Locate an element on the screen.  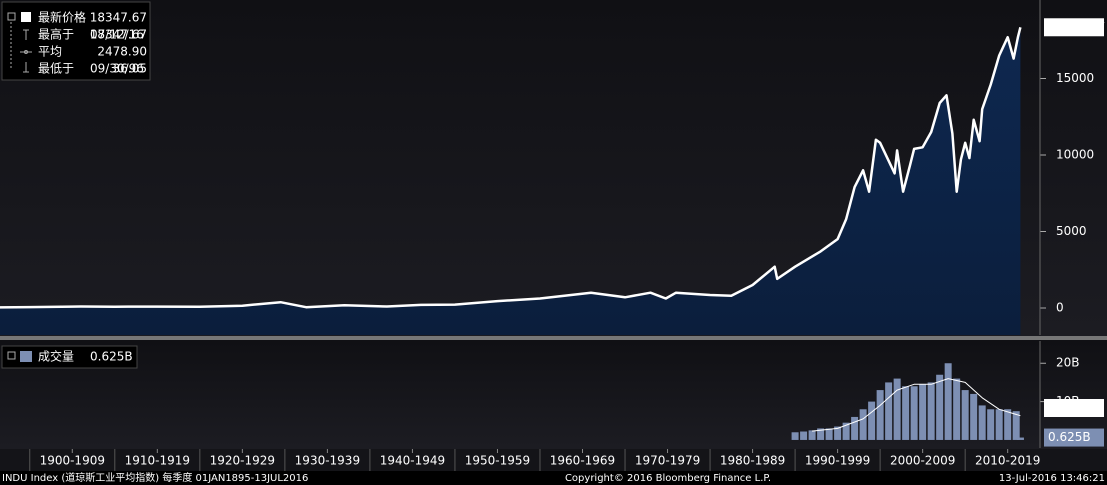
legend-date: 09/30/96 is located at coordinates (117, 69).